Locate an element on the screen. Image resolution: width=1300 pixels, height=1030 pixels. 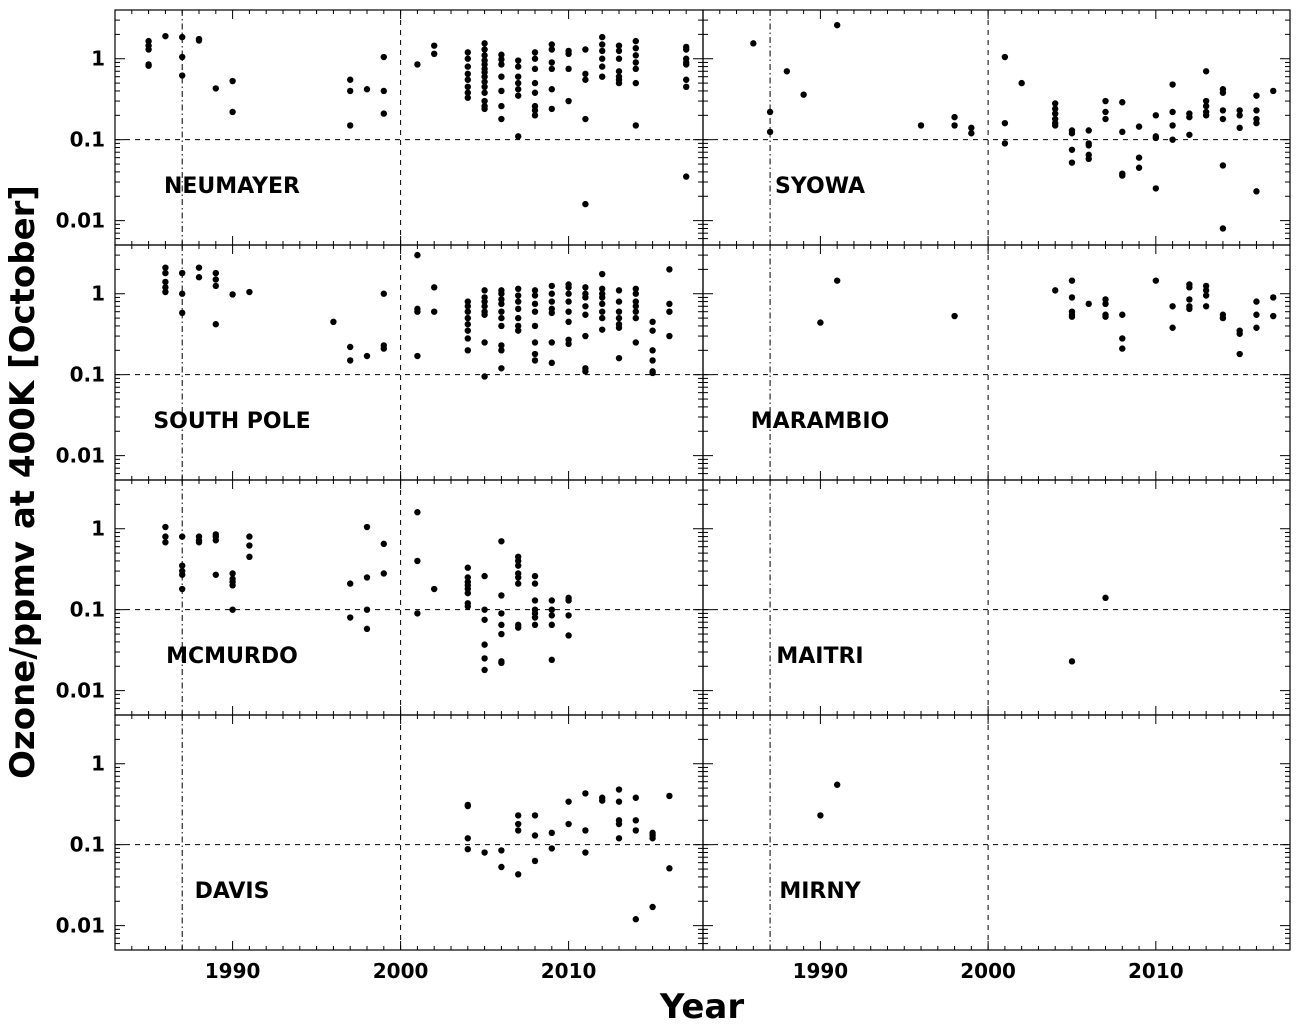
panel-mirny: MIRNY is located at coordinates (996, 832).